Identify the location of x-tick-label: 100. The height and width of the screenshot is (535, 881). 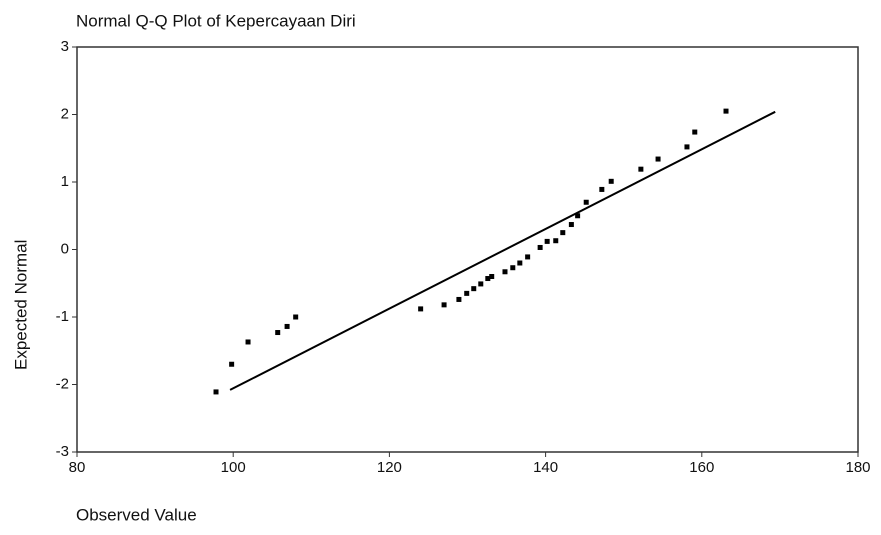
(233, 467).